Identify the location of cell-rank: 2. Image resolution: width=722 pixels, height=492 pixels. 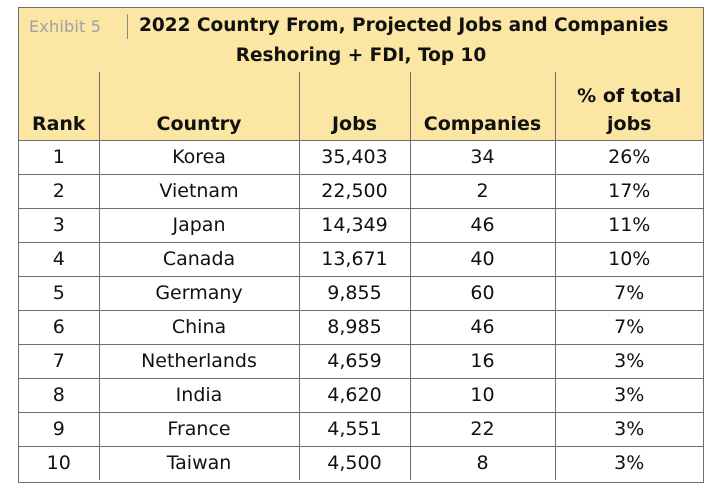
(59, 191).